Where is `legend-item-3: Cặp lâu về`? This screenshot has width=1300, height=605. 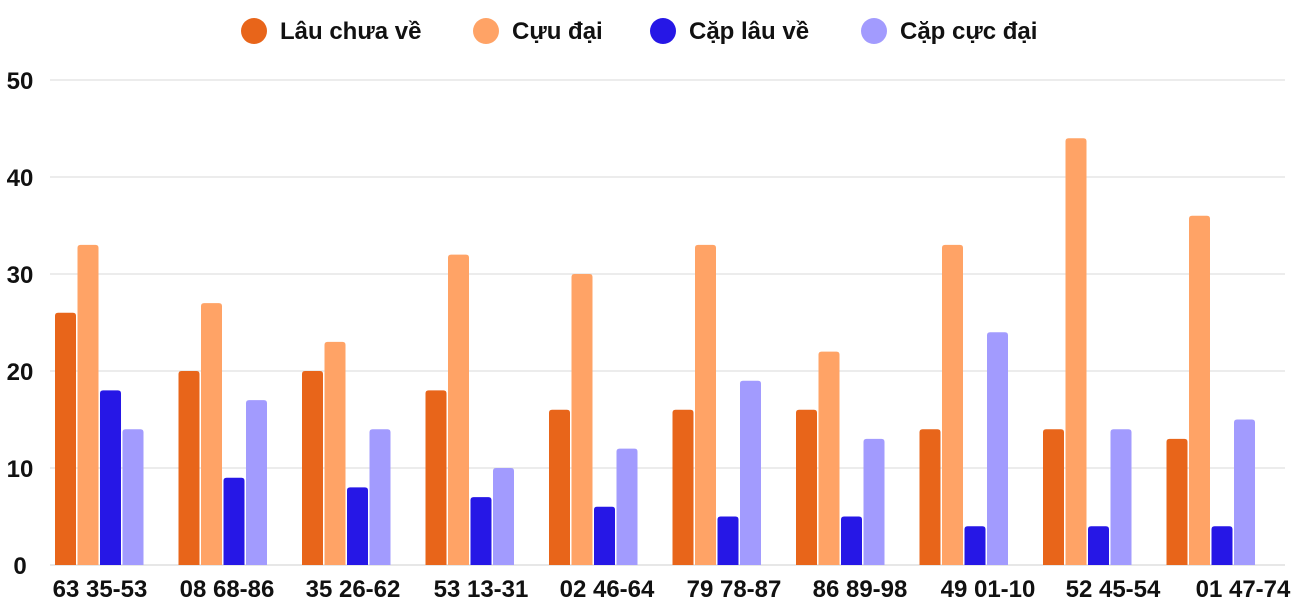
legend-item-3: Cặp lâu về is located at coordinates (729, 31).